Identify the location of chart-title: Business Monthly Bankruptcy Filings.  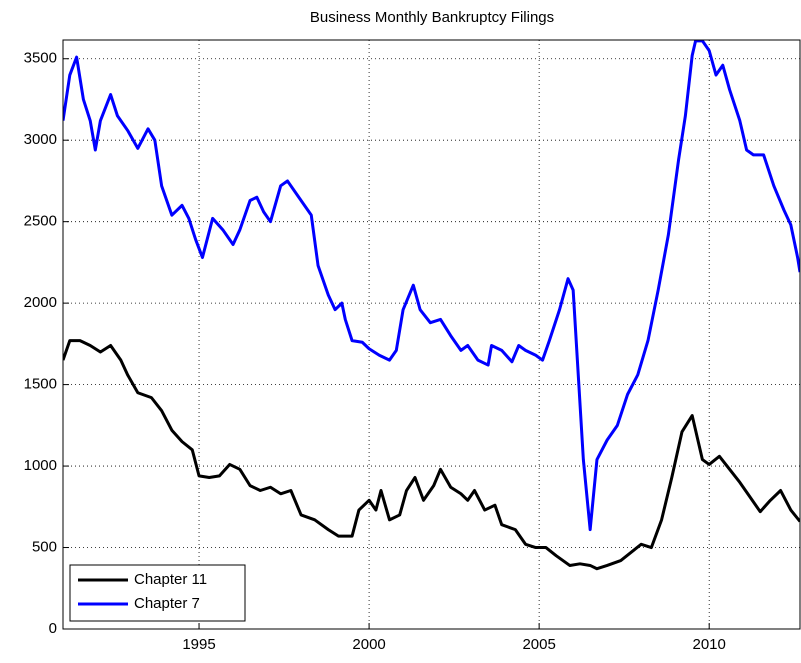
(432, 17).